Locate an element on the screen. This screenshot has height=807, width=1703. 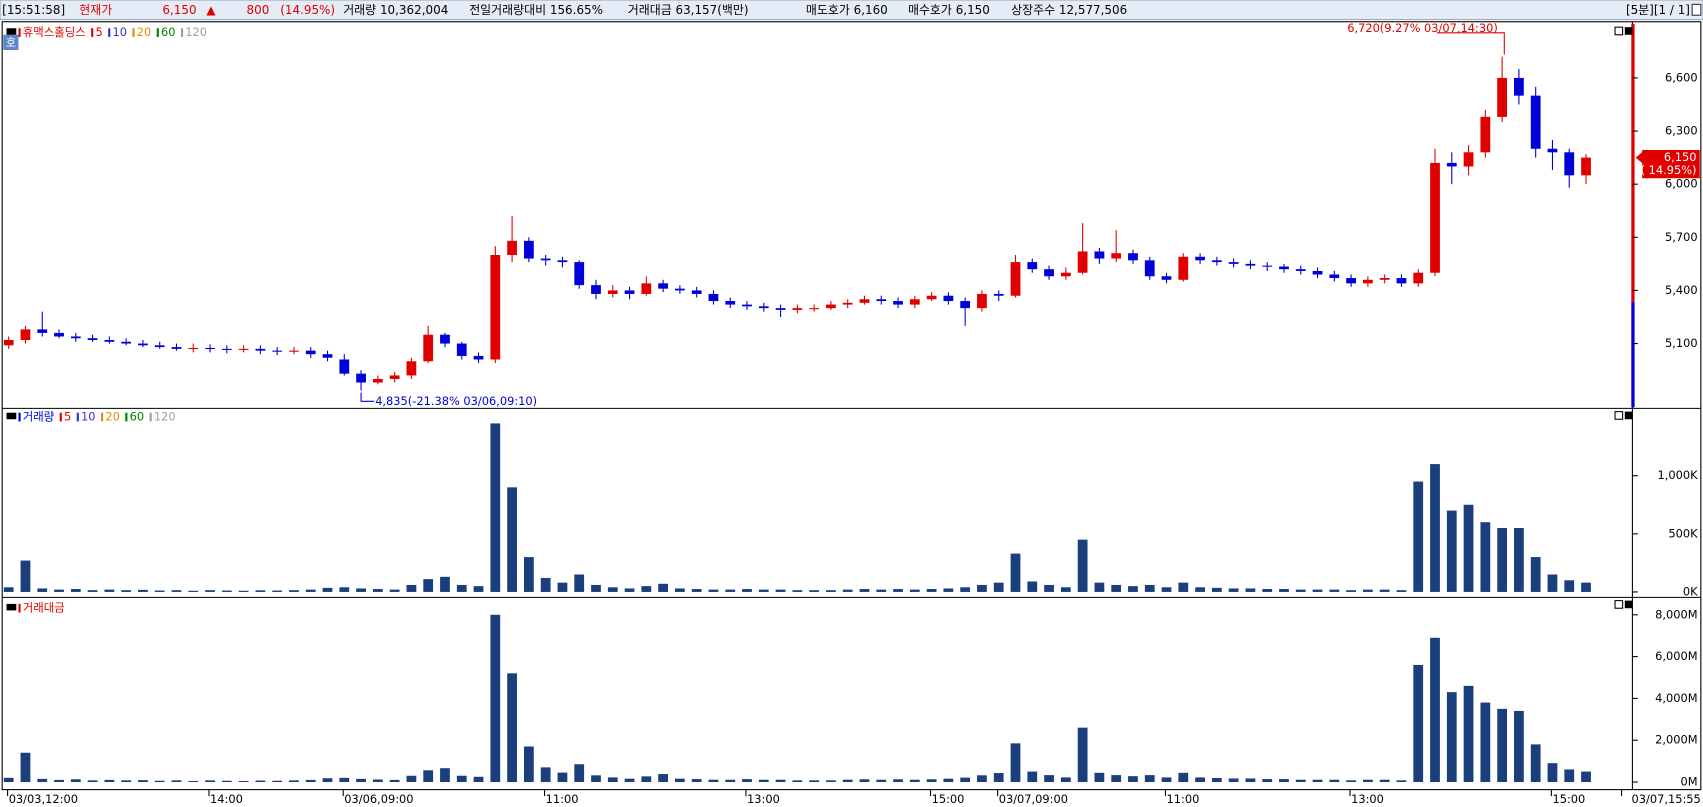
y-tick-label: 6,000 is located at coordinates (1681, 184).